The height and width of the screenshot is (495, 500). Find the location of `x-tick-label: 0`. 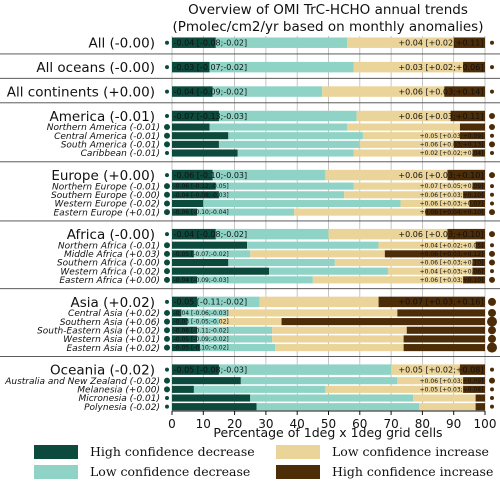

x-tick-label: 0 is located at coordinates (172, 424).